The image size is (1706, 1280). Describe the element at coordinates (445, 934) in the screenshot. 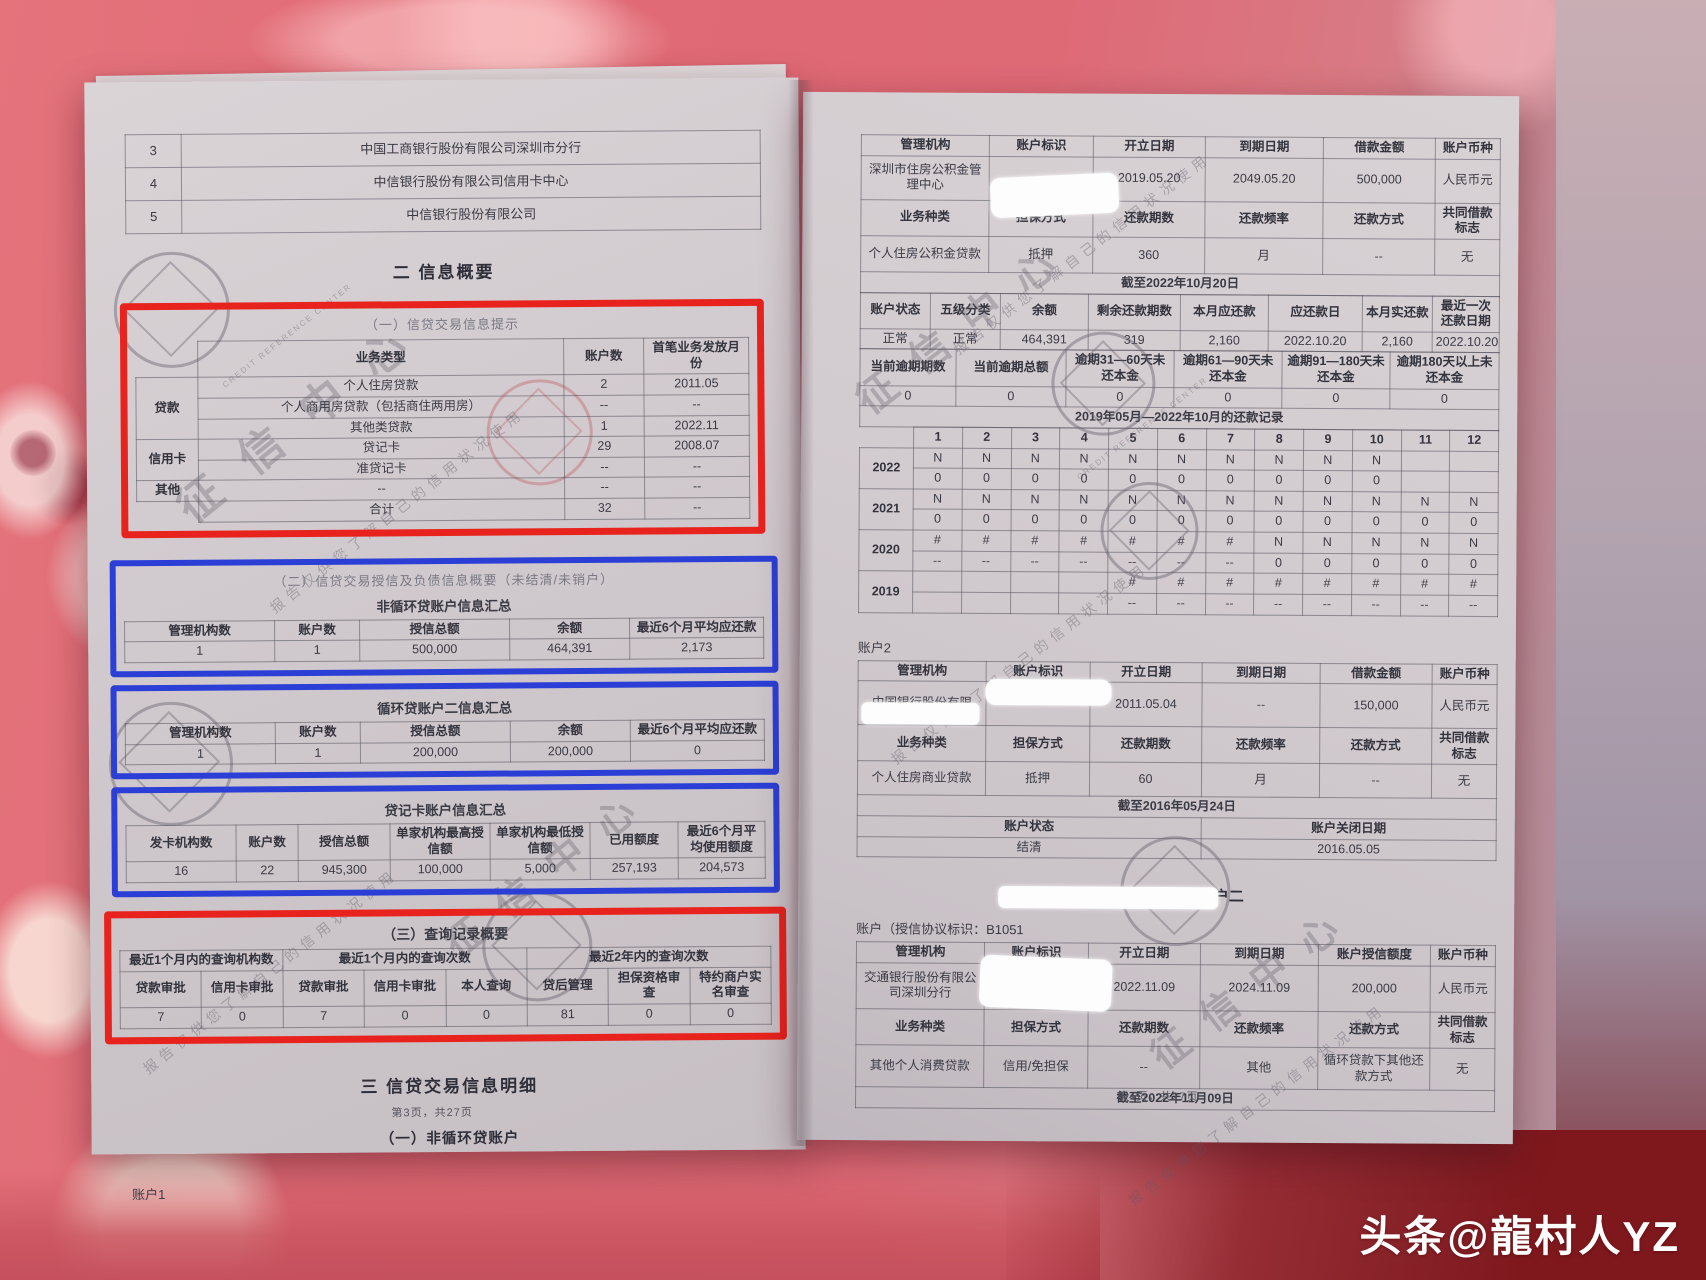

I see `query-summary-title: （三）查询记录概要` at that location.